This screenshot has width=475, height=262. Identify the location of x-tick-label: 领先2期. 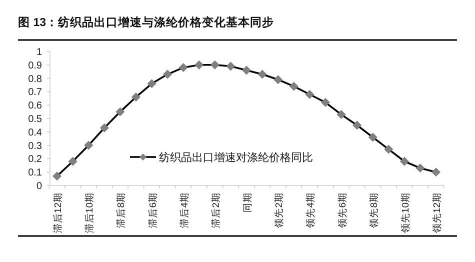
(279, 210).